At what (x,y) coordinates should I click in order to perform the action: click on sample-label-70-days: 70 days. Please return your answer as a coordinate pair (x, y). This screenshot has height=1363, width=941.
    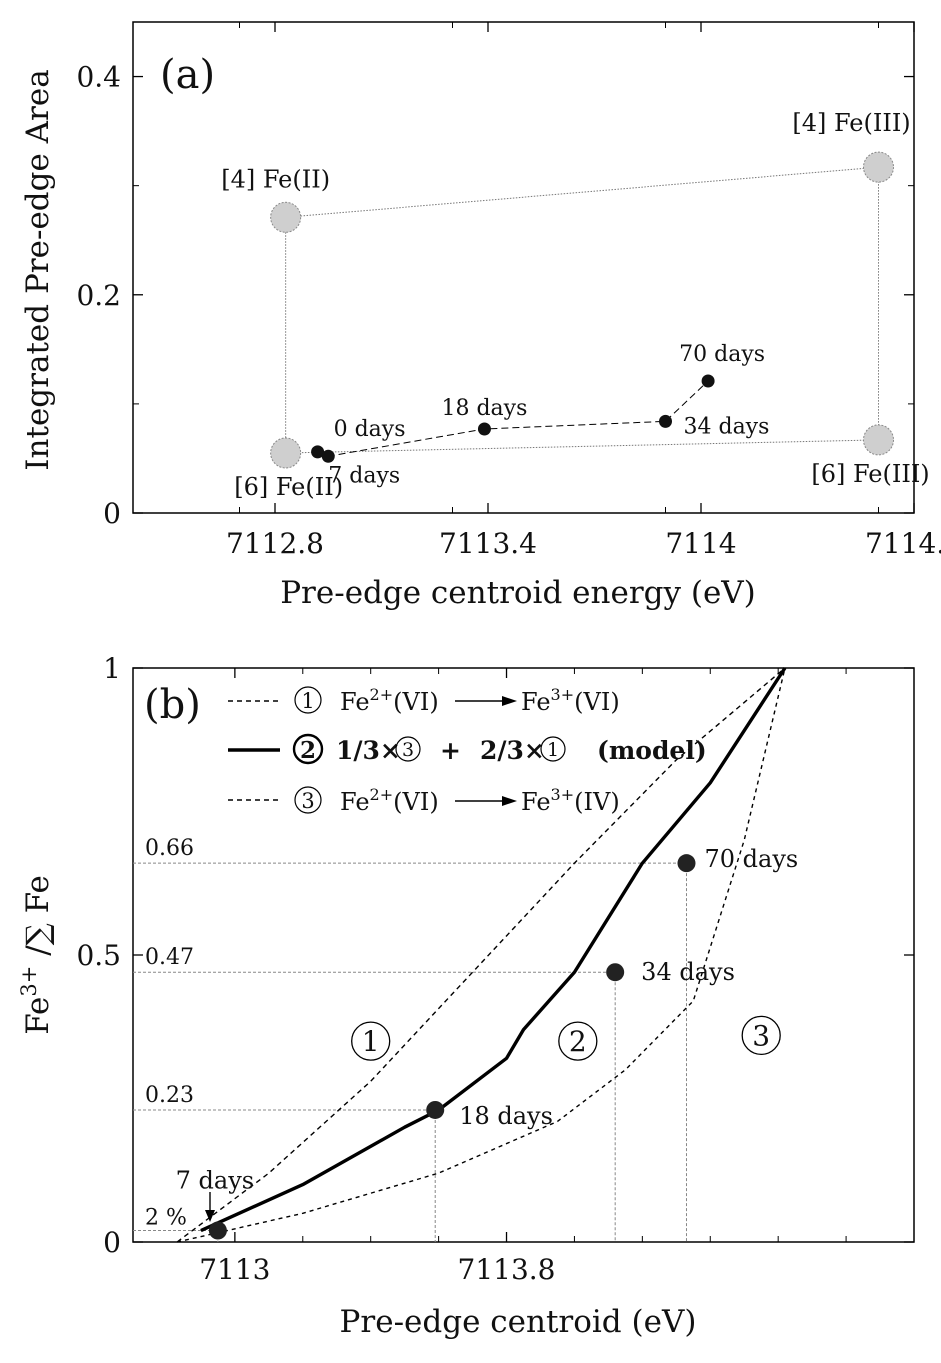
    Looking at the image, I should click on (722, 354).